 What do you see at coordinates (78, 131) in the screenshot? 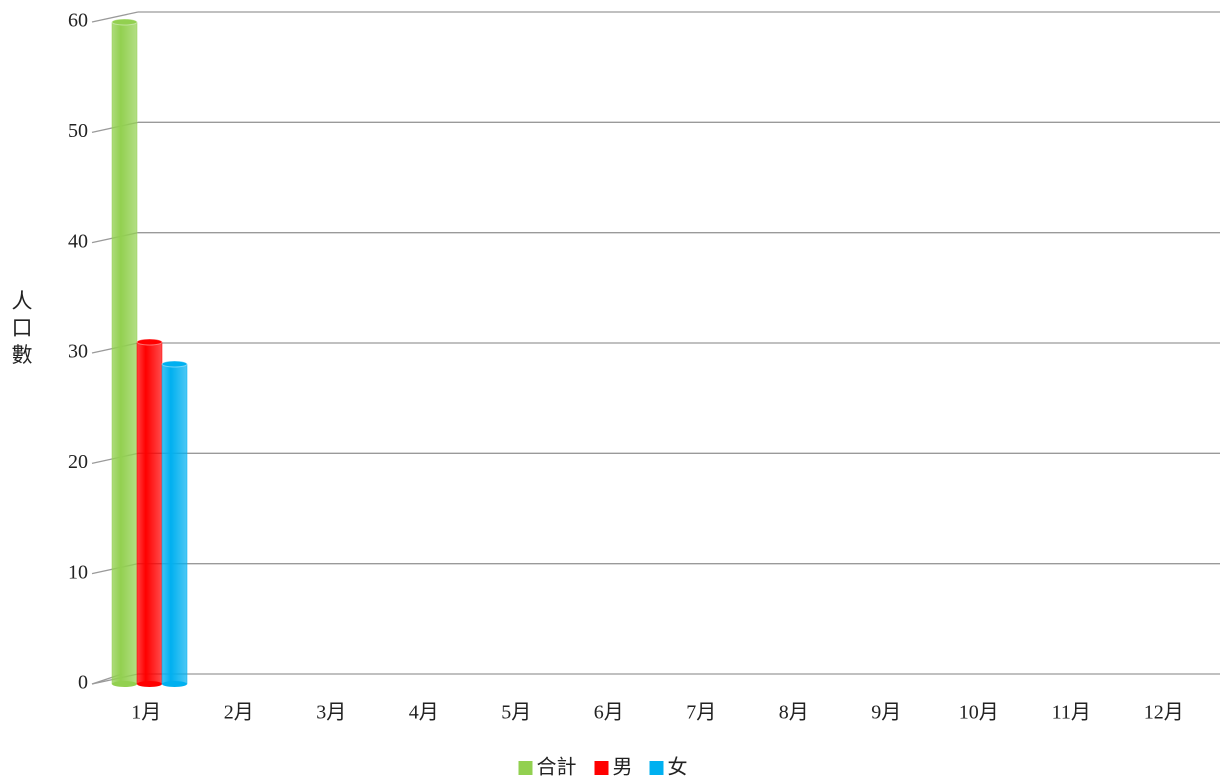
I see `y-tick-label: 50` at bounding box center [78, 131].